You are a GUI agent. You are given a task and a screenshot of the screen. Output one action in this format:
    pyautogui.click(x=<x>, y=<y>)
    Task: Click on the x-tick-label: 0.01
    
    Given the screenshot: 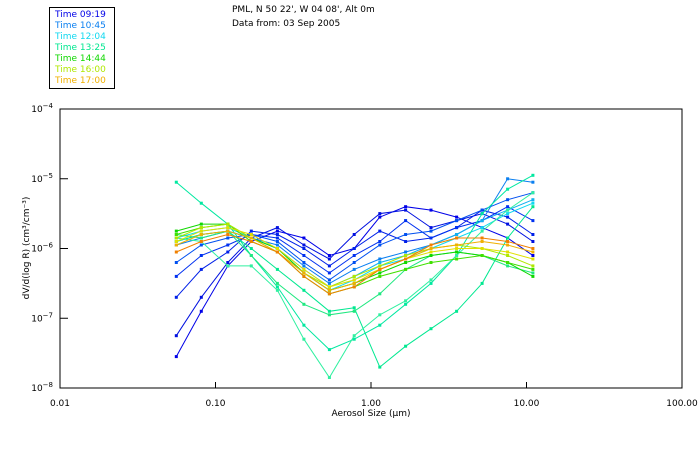 What is the action you would take?
    pyautogui.click(x=60, y=404)
    